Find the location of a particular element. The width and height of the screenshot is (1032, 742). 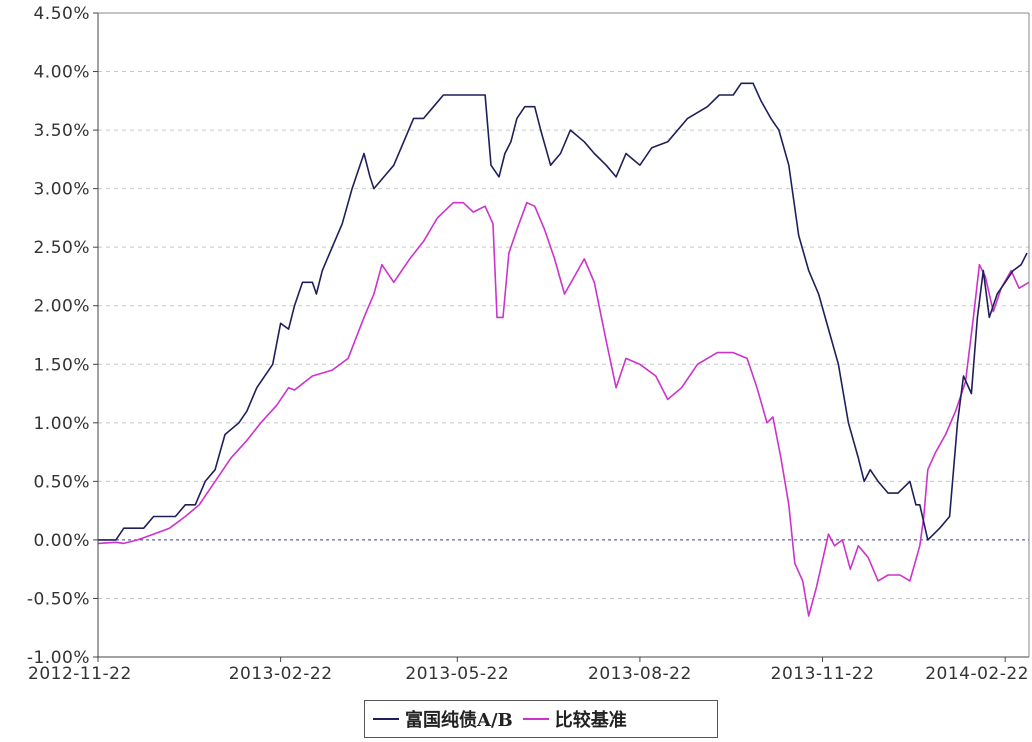

x-tick-label: 2013-08-22 is located at coordinates (640, 674).